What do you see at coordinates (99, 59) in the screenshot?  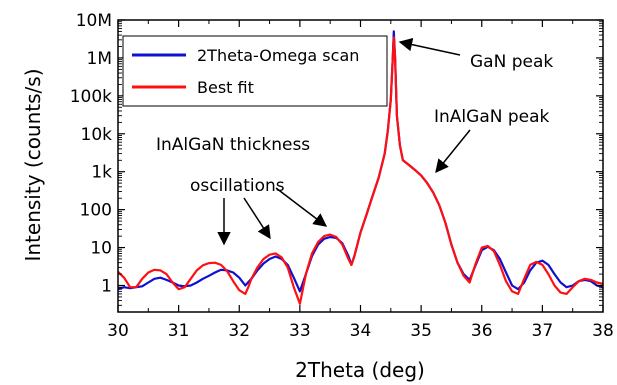 I see `y-tick-label: 1M` at bounding box center [99, 59].